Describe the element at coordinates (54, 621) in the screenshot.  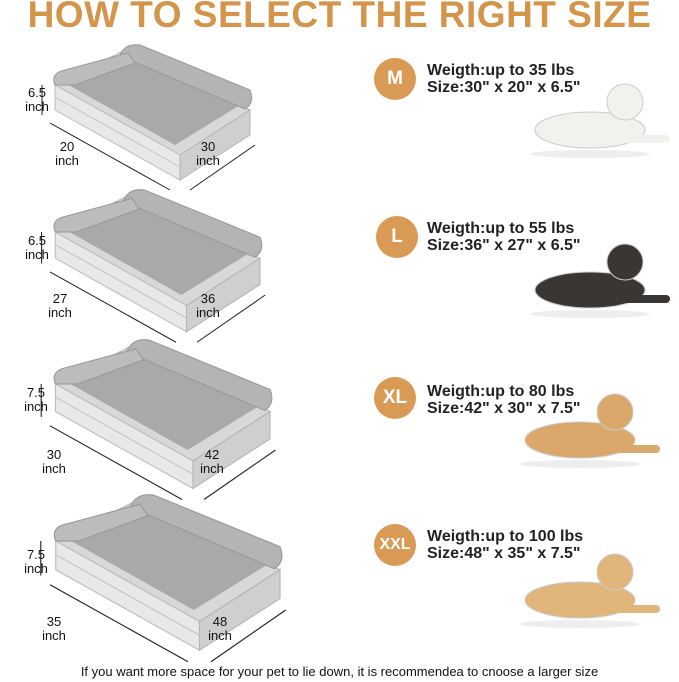
I see `depth-label-value: 35` at that location.